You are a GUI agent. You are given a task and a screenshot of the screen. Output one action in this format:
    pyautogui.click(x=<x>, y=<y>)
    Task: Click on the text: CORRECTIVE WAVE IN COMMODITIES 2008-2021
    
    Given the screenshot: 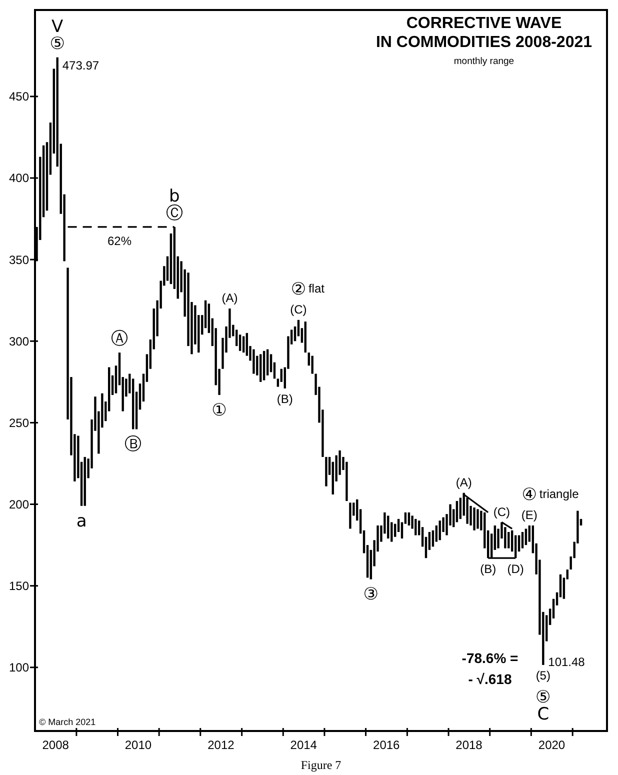 What is the action you would take?
    pyautogui.click(x=484, y=33)
    